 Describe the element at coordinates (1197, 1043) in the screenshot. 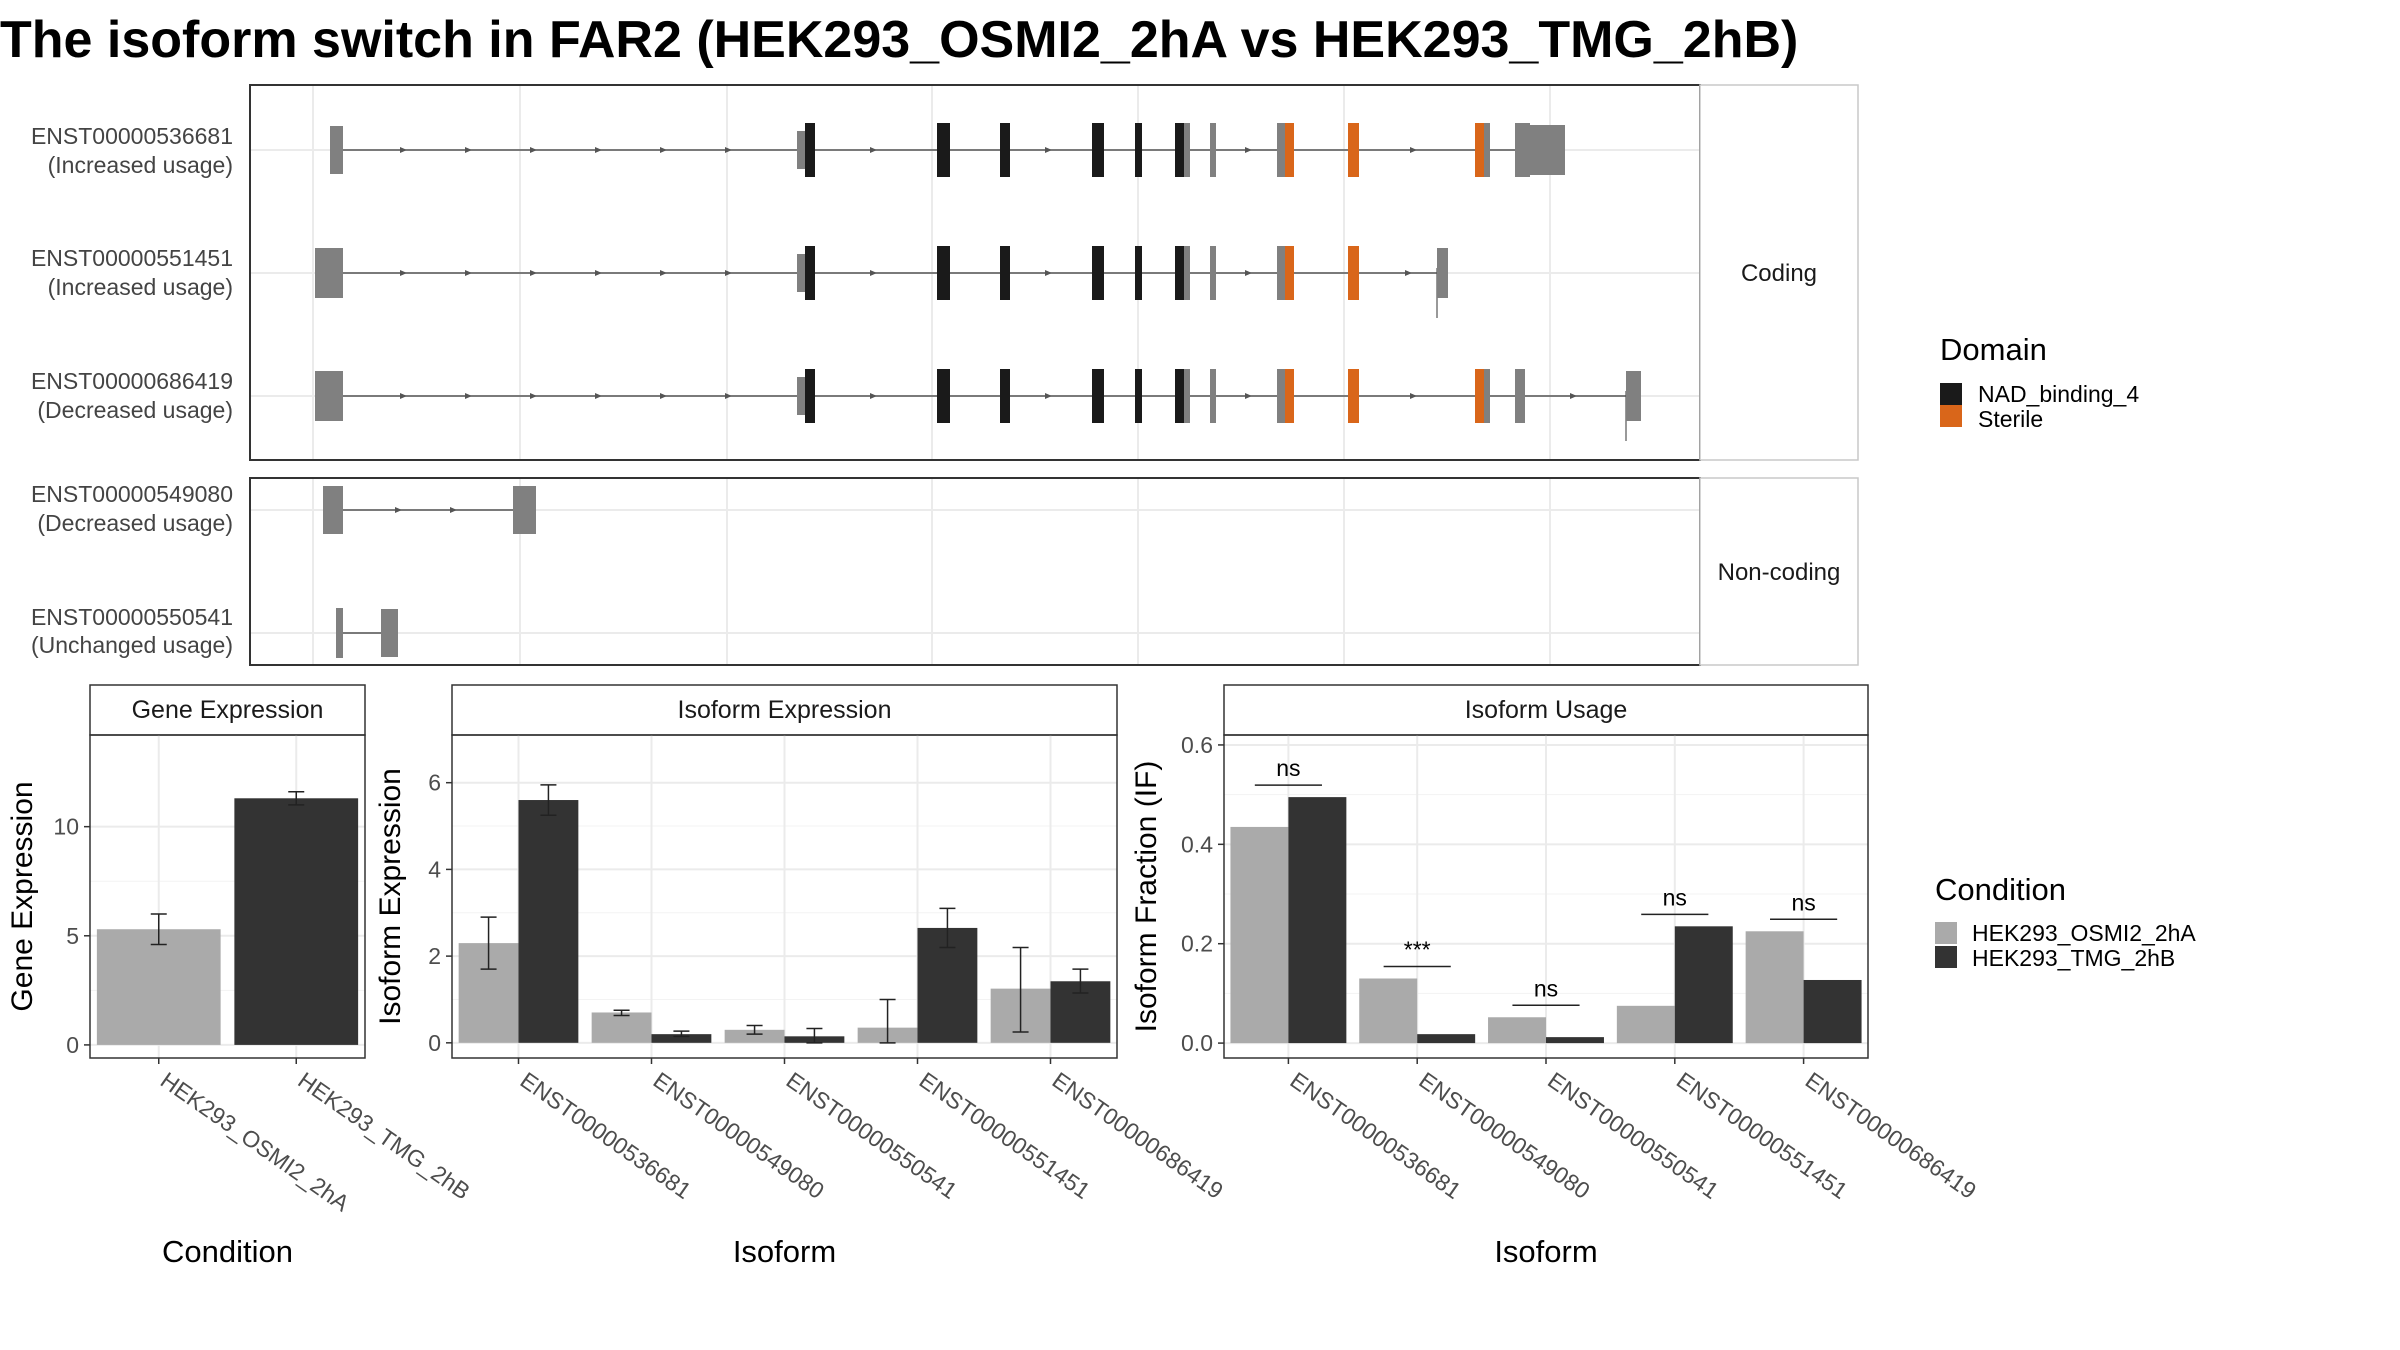

I see `y-tick-label: 0.0` at that location.